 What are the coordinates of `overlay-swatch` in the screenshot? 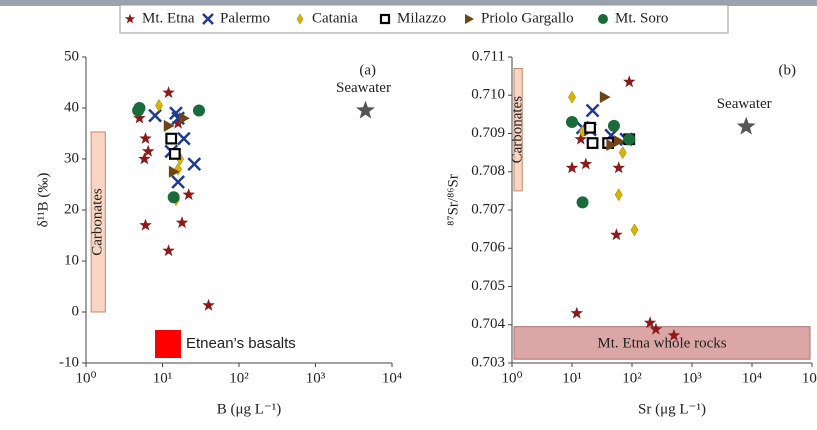 It's located at (168, 344).